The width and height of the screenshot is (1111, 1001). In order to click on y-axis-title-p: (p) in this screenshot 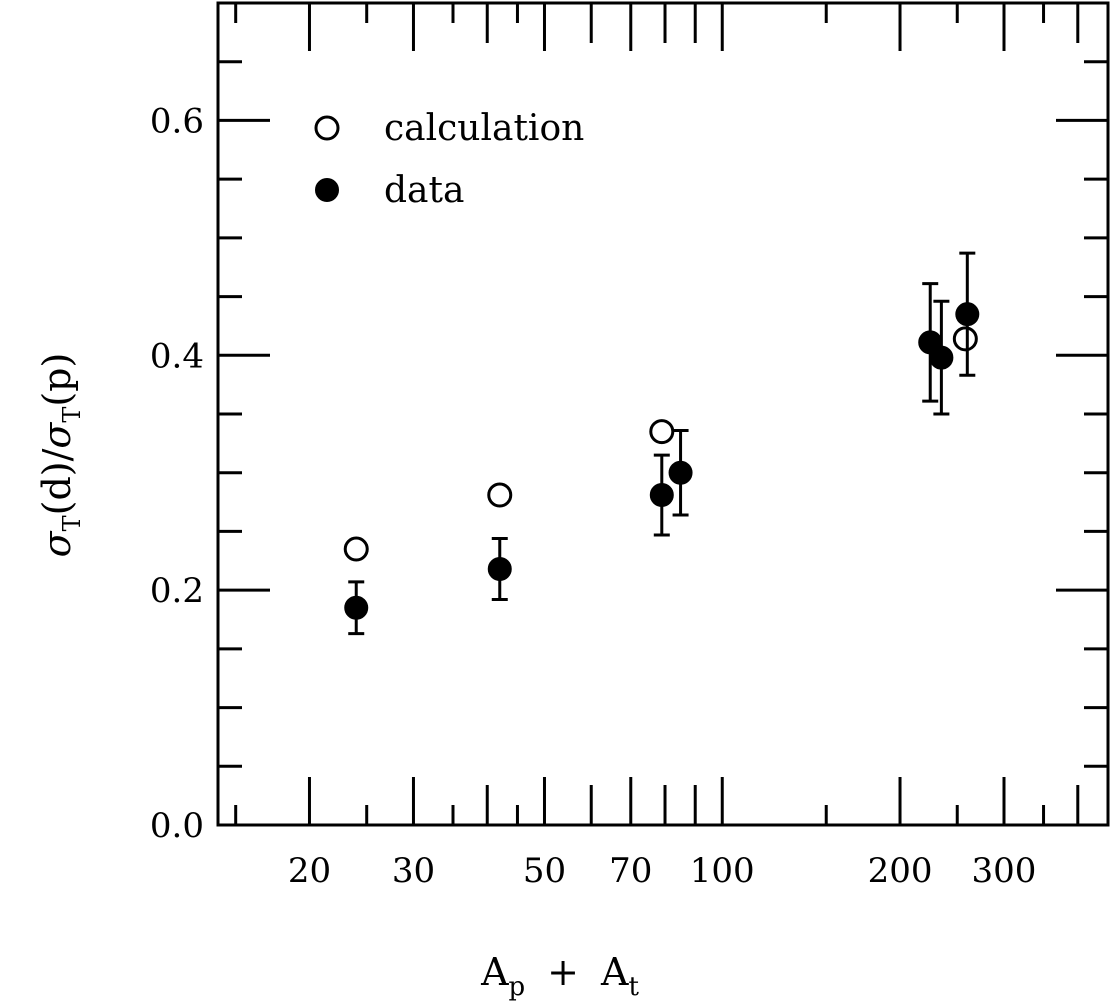, I will do `click(57, 380)`.